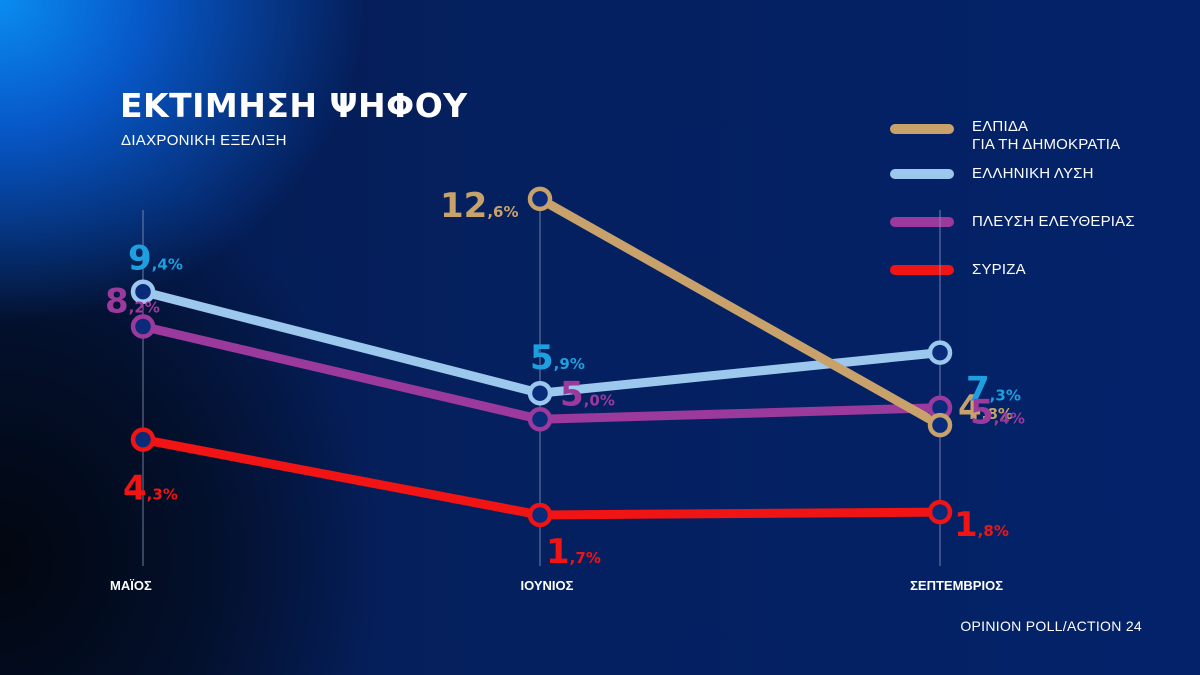  What do you see at coordinates (204, 140) in the screenshot?
I see `chart-subtitle: ΔΙΑΧΡΟΝΙΚΗ ΕΞΕΛΙΞΗ` at bounding box center [204, 140].